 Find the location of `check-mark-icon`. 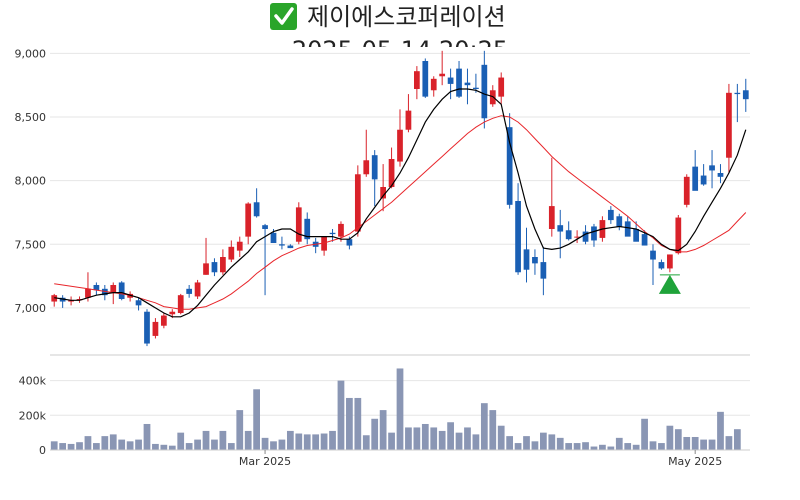

check-mark-icon is located at coordinates (283, 16).